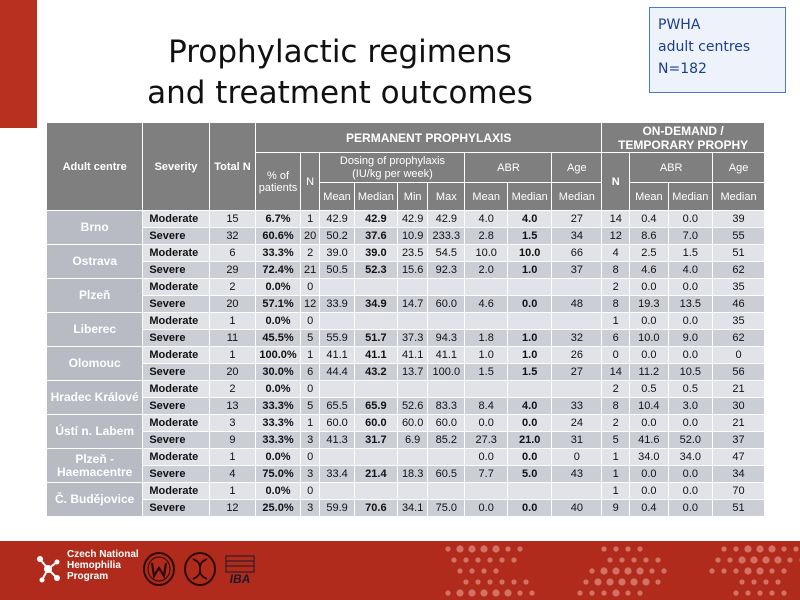  What do you see at coordinates (649, 196) in the screenshot?
I see `header-od-abr-mean: Mean` at bounding box center [649, 196].